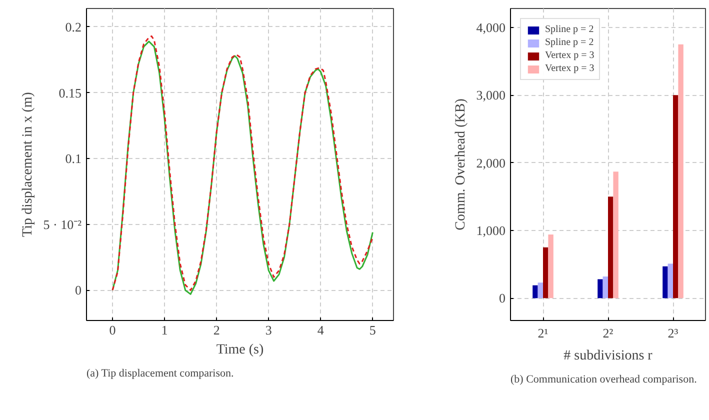 This screenshot has height=420, width=709. I want to click on y-axis-title: Comm. Overhead (KB), so click(460, 164).